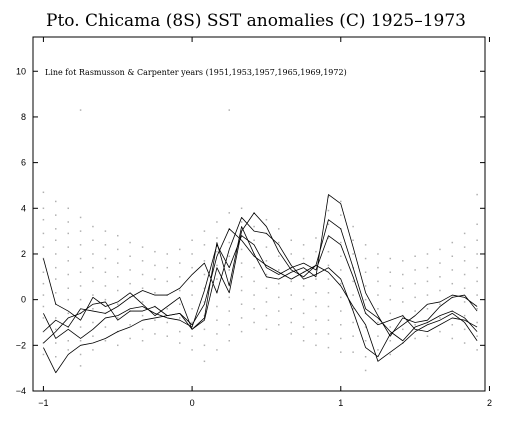  Describe the element at coordinates (21, 391) in the screenshot. I see `y-tick-label: −4` at that location.